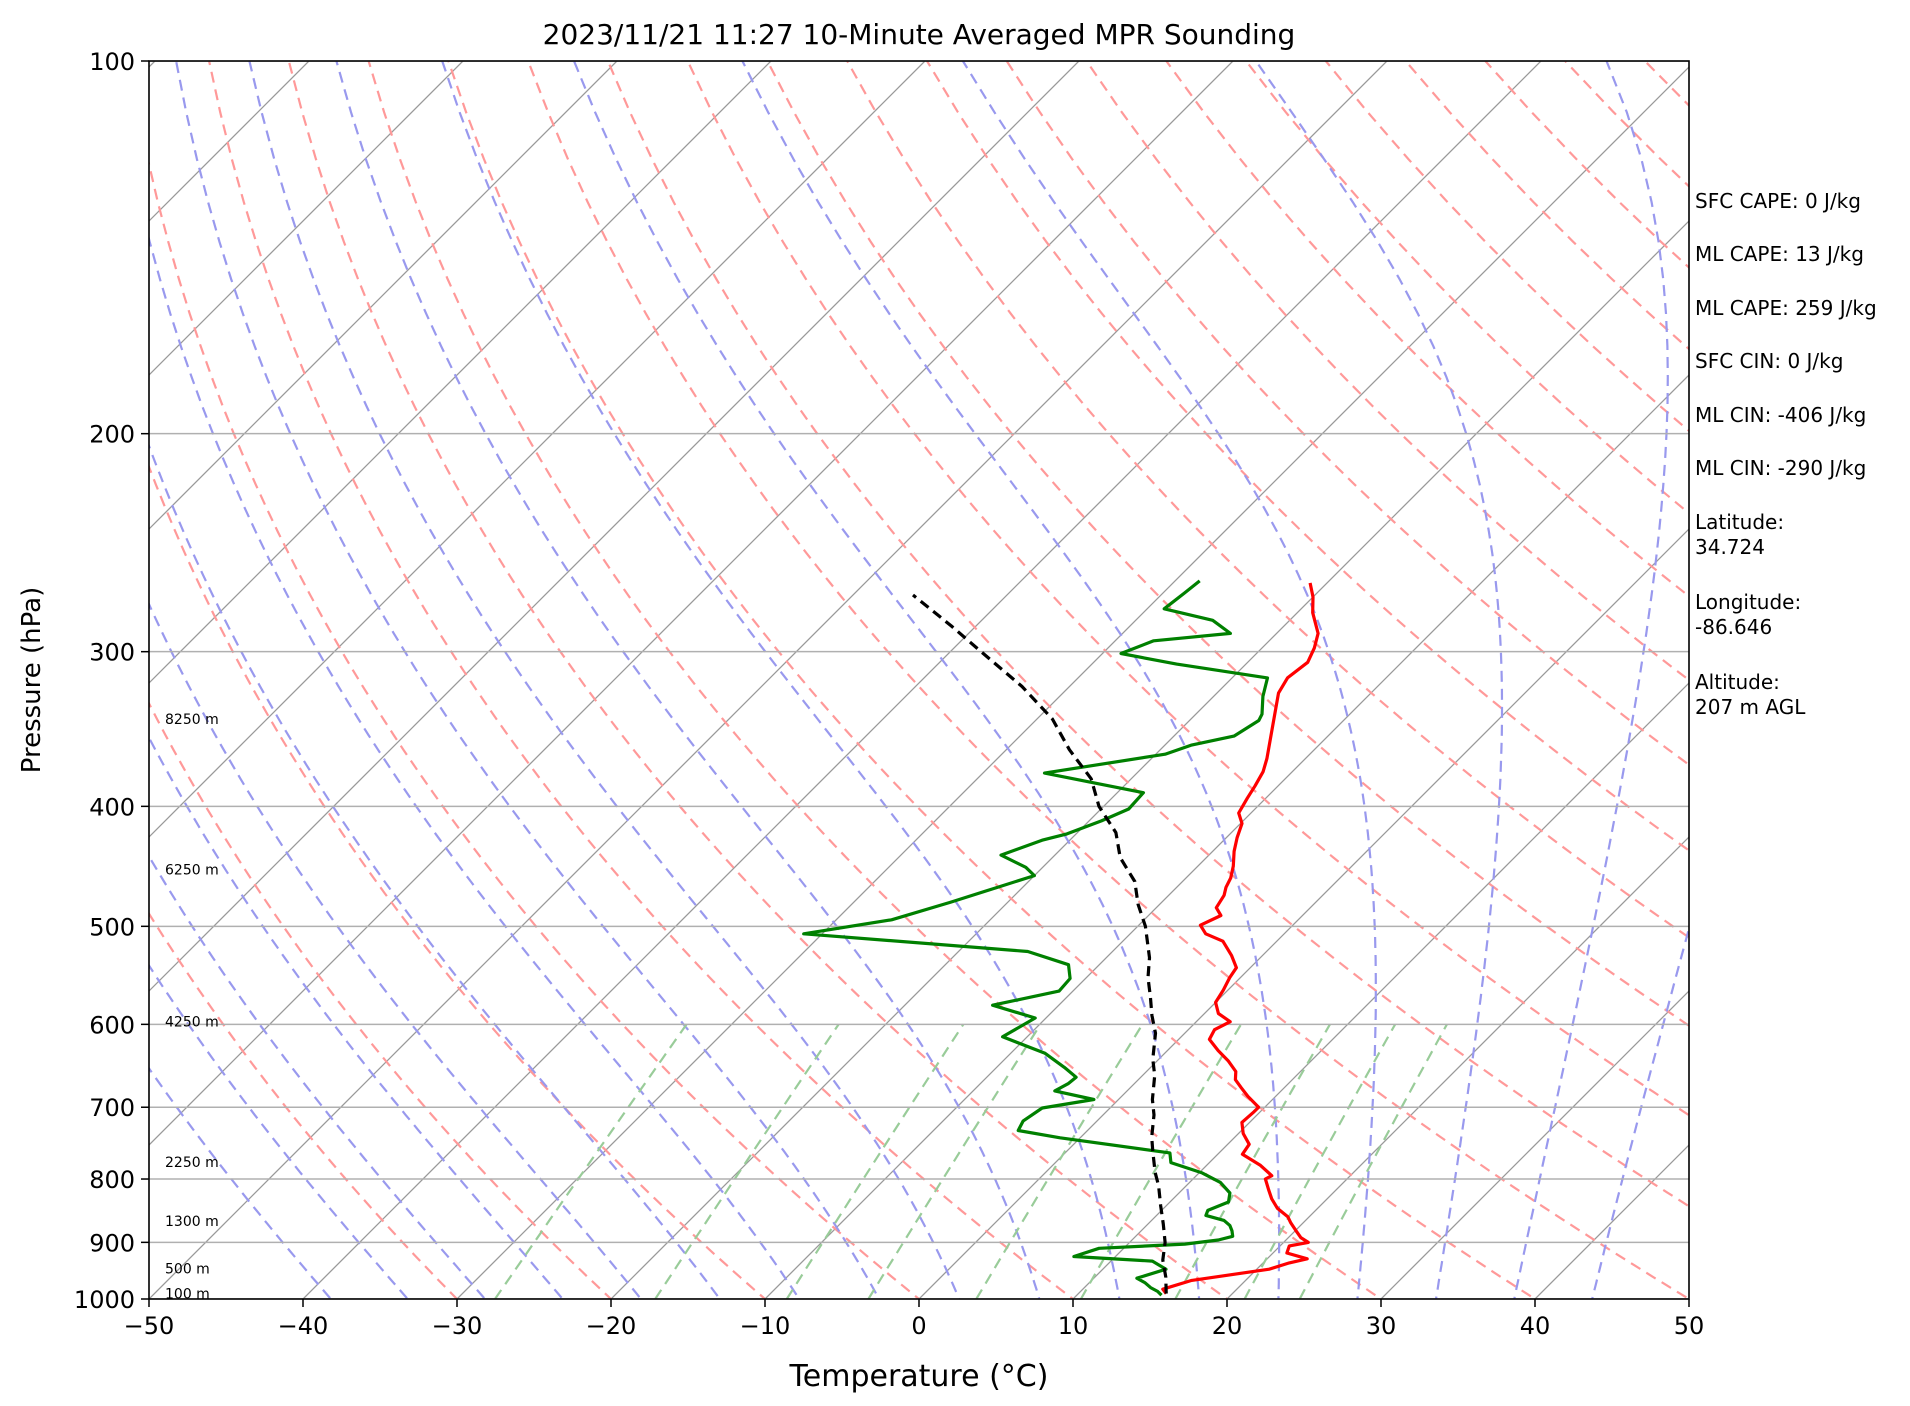 The width and height of the screenshot is (1910, 1406). What do you see at coordinates (1786, 308) in the screenshot?
I see `info-ml-cape-2: ML CAPE: 259 J/kg` at bounding box center [1786, 308].